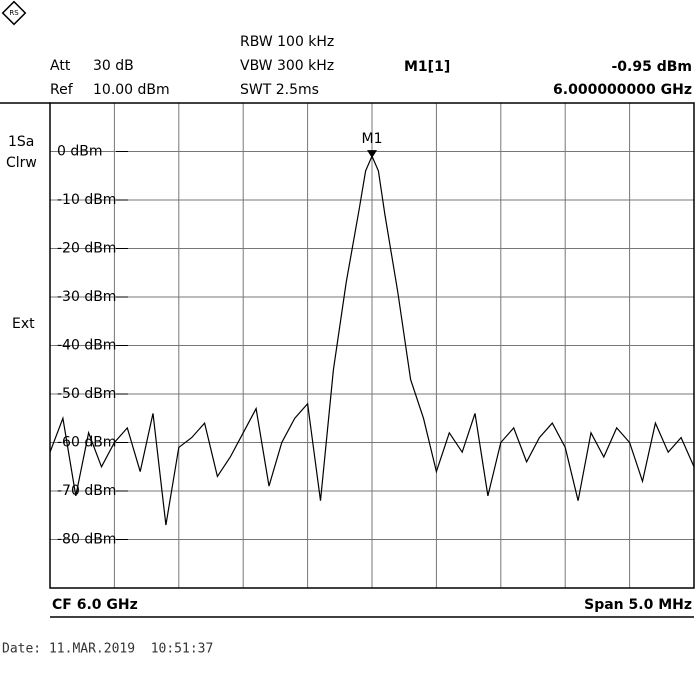 This screenshot has width=700, height=679. What do you see at coordinates (60, 66) in the screenshot?
I see `att-label: Att` at bounding box center [60, 66].